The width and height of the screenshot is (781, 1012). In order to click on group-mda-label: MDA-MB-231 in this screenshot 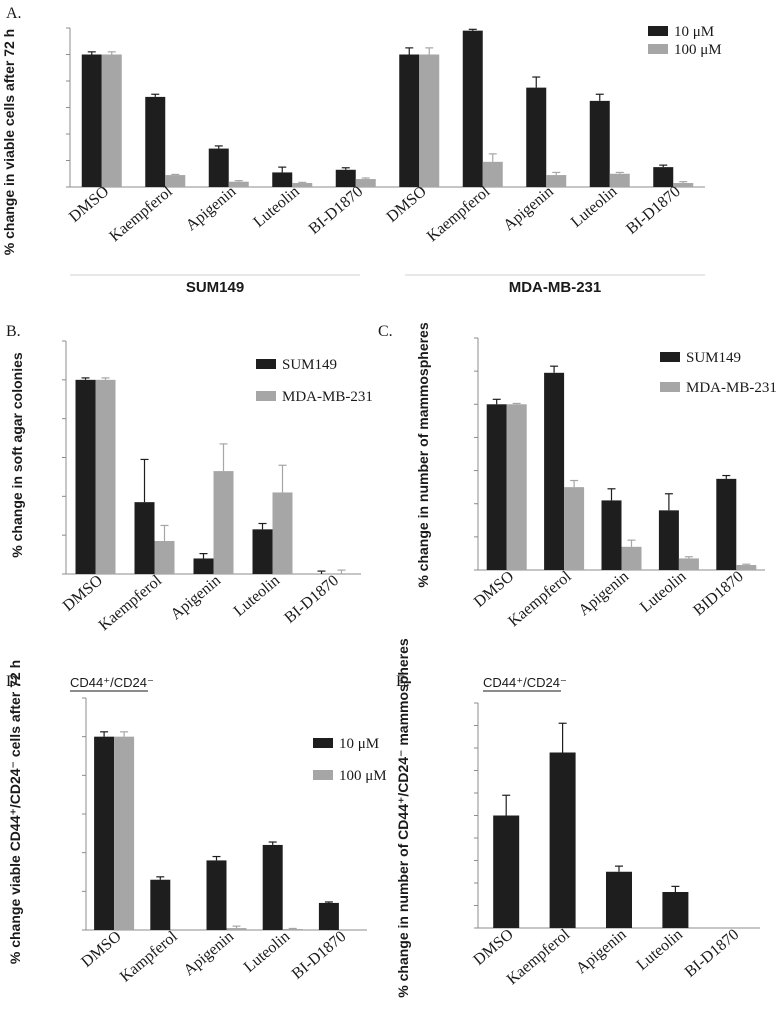, I will do `click(555, 287)`.